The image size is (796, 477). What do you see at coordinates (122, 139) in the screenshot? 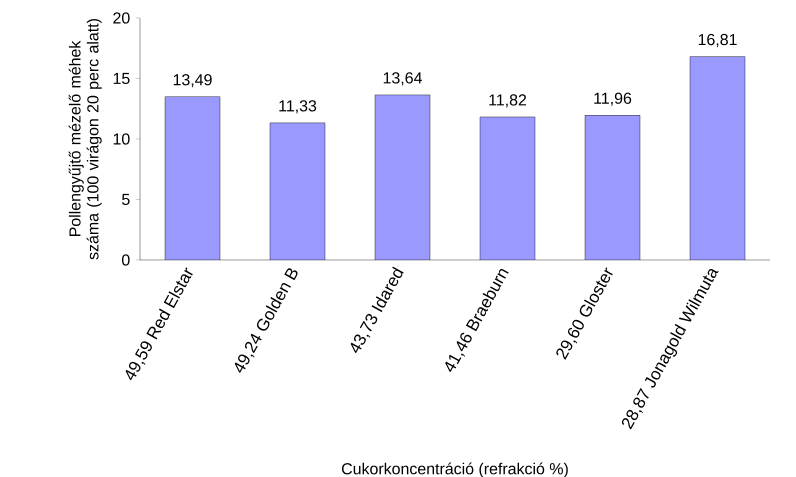
I see `y-tick-label: 10` at bounding box center [122, 139].